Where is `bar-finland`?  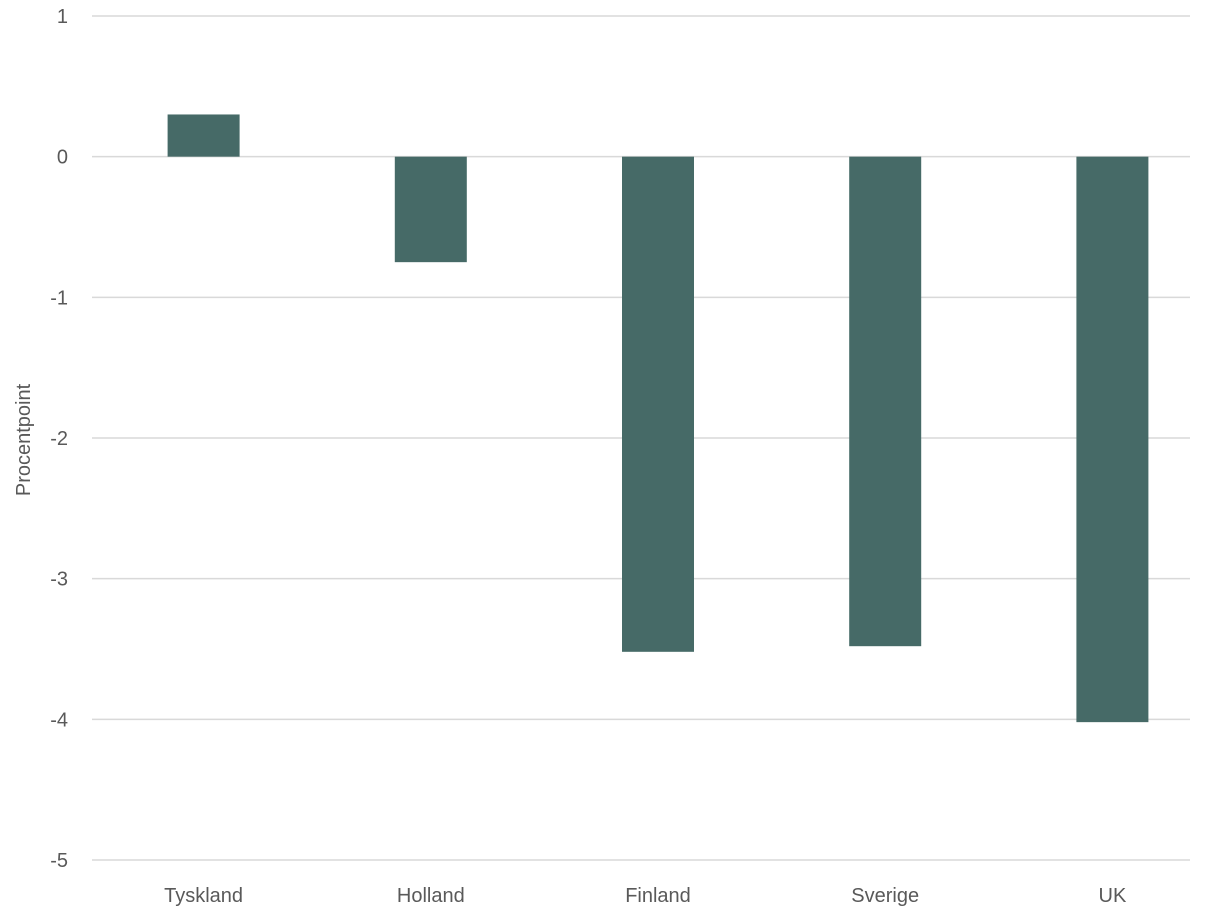
bar-finland is located at coordinates (658, 404).